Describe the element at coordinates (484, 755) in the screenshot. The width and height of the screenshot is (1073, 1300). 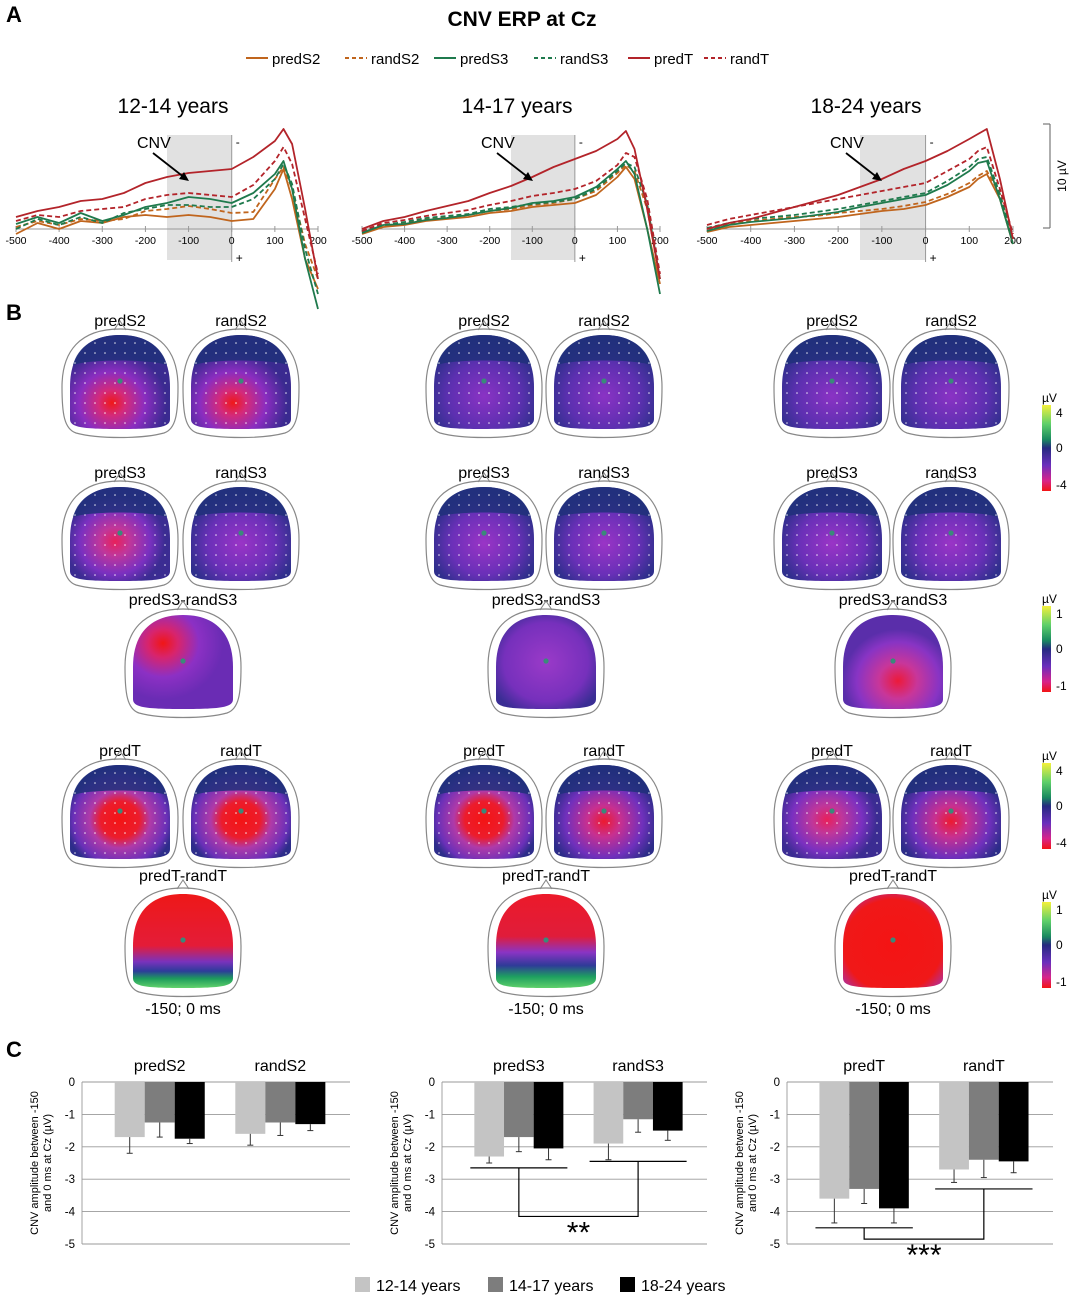
I see `nose` at that location.